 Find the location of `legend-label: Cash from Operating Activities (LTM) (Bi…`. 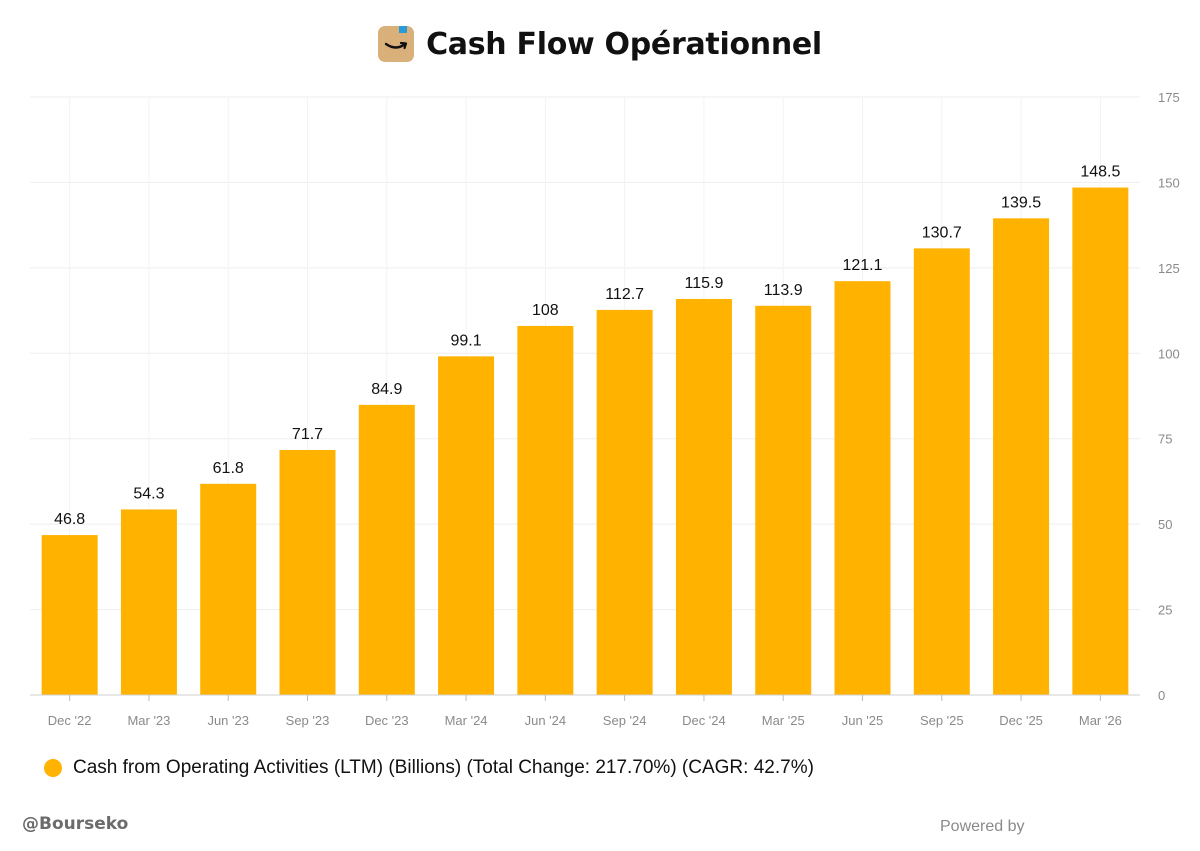

legend-label: Cash from Operating Activities (LTM) (Bi… is located at coordinates (443, 767).